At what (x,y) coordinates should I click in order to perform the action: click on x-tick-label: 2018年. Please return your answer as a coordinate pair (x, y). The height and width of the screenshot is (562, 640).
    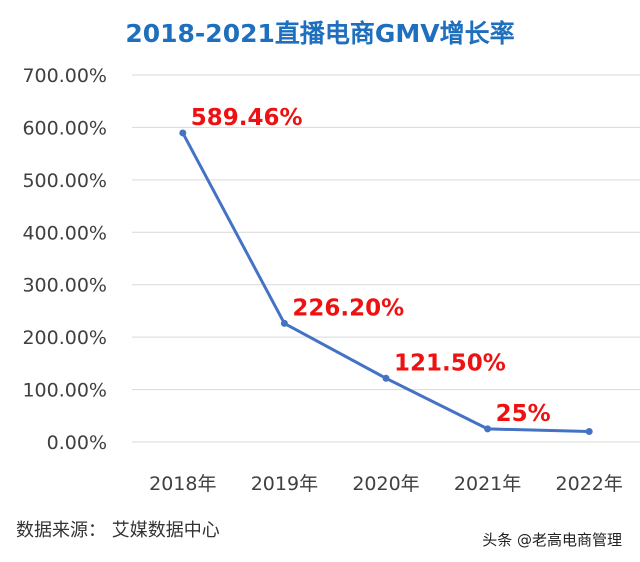
    Looking at the image, I should click on (182, 484).